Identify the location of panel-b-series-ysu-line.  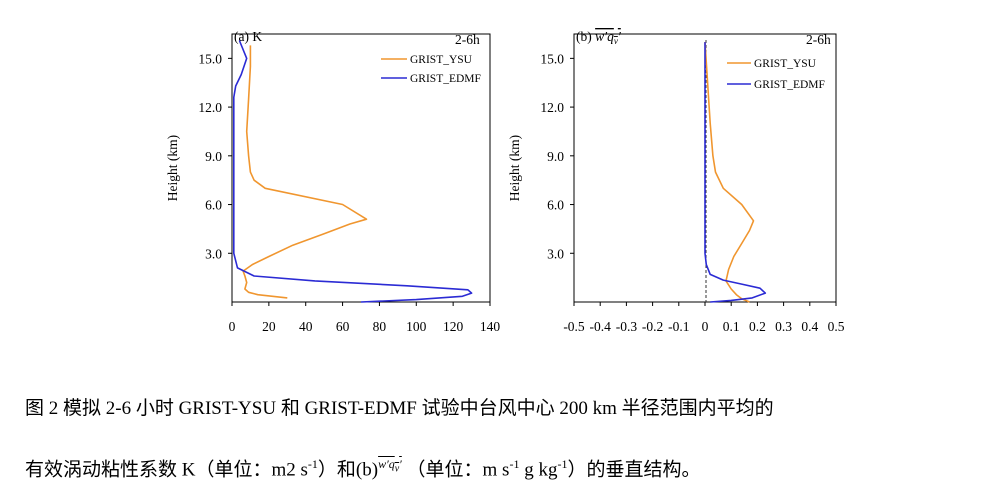
(729, 172).